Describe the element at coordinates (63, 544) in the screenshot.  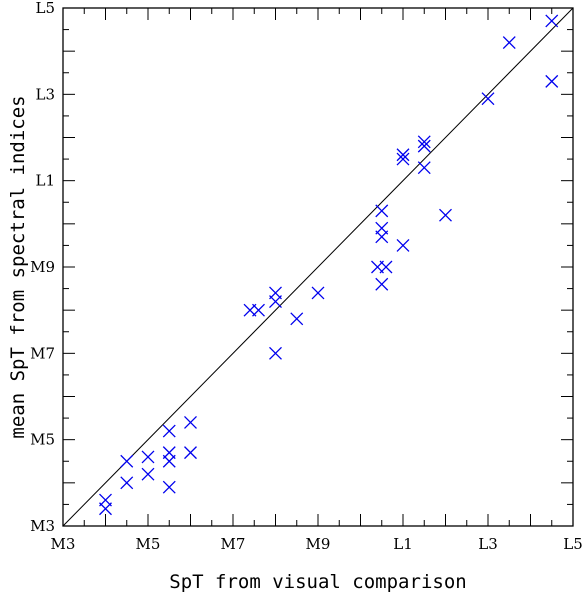
I see `x-tick-label: M3` at that location.